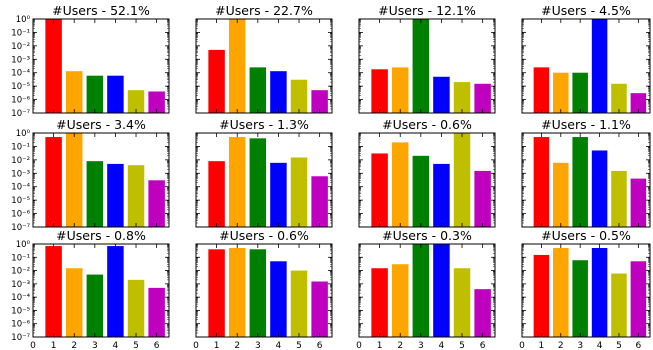  What do you see at coordinates (264, 10) in the screenshot?
I see `subplot-title: #Users - 22.7%` at bounding box center [264, 10].